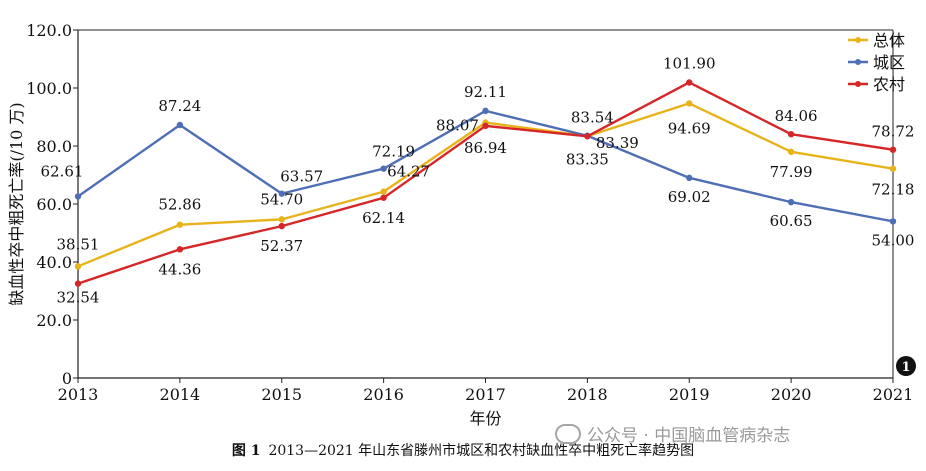  I want to click on caption-prefix: 图 1, so click(246, 451).